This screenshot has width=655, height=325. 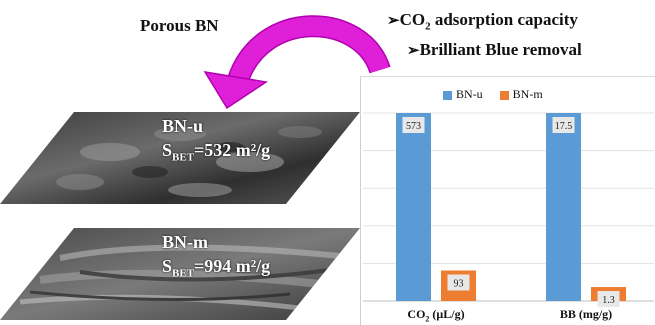 I want to click on sample-name-bn-u: BN-u, so click(x=183, y=126).